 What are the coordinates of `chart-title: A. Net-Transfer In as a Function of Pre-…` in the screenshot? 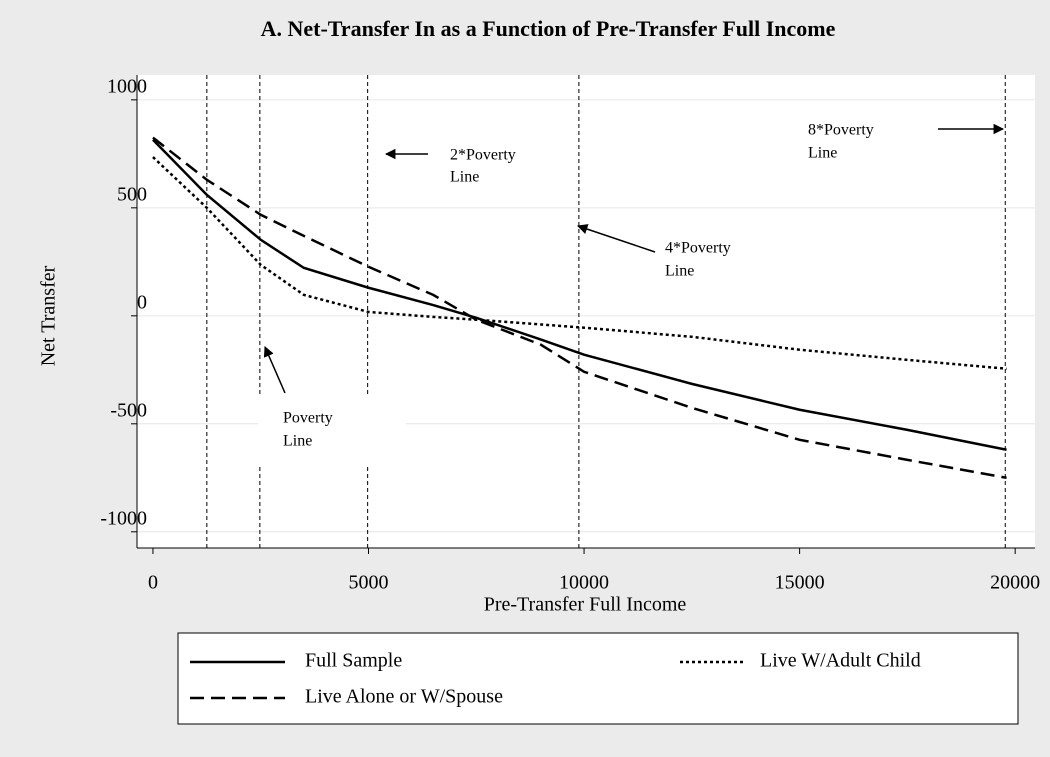 It's located at (548, 28).